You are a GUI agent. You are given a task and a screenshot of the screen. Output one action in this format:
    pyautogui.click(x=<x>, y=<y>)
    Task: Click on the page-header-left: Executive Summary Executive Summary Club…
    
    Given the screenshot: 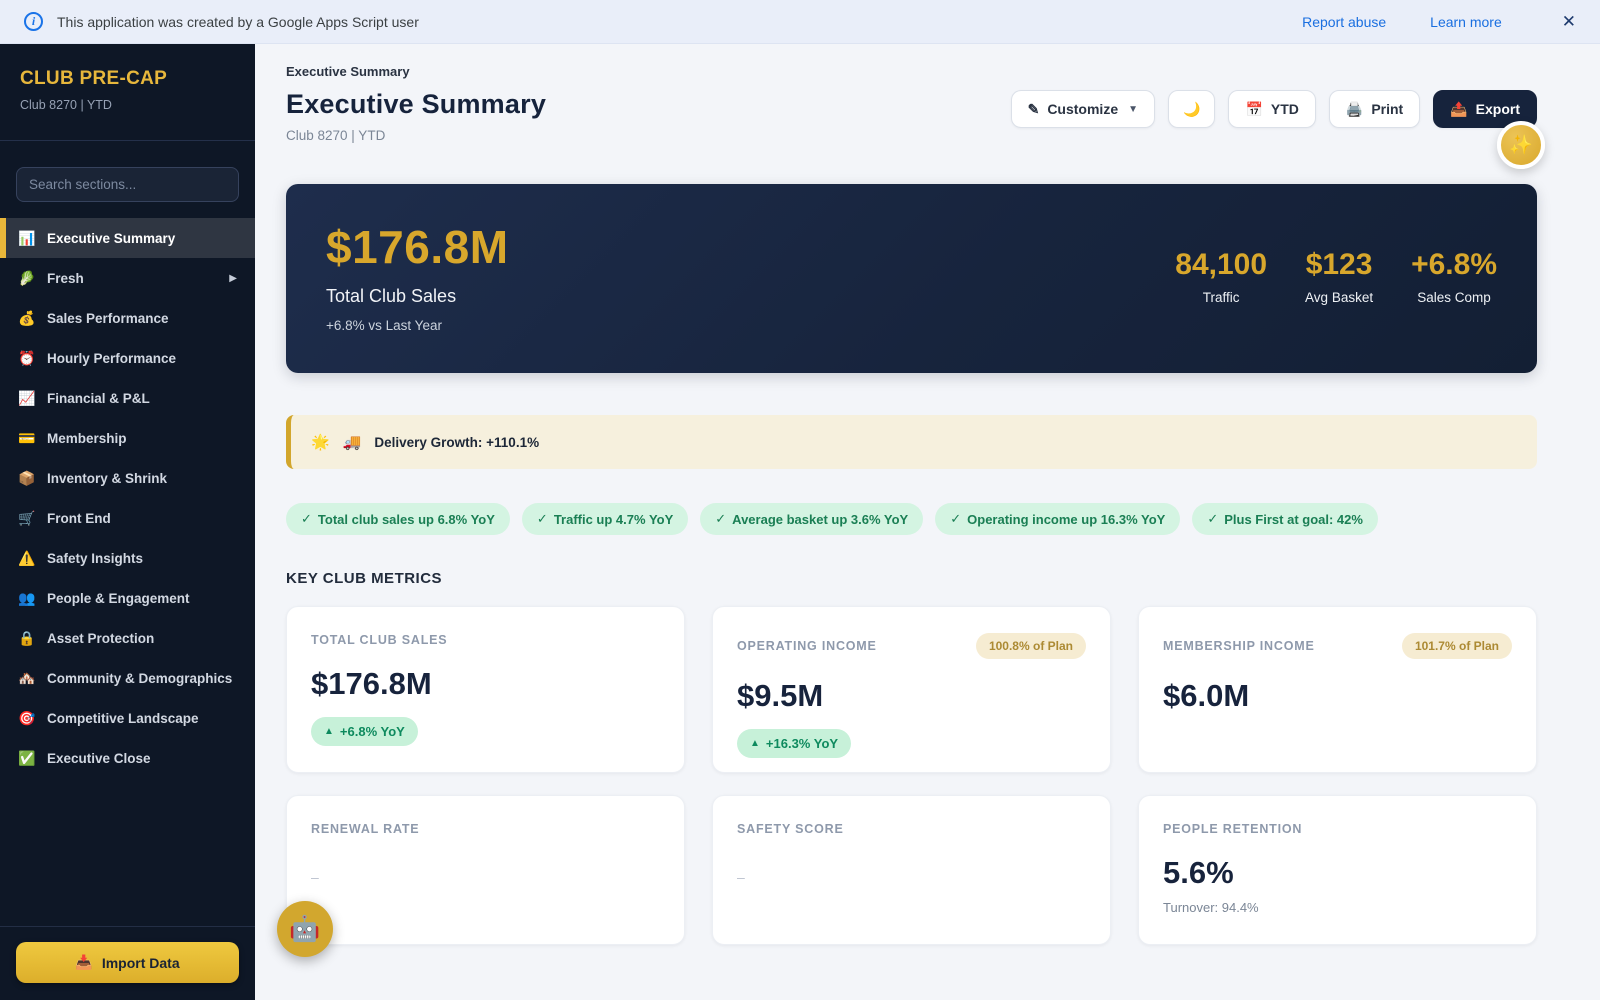 What is the action you would take?
    pyautogui.click(x=416, y=103)
    